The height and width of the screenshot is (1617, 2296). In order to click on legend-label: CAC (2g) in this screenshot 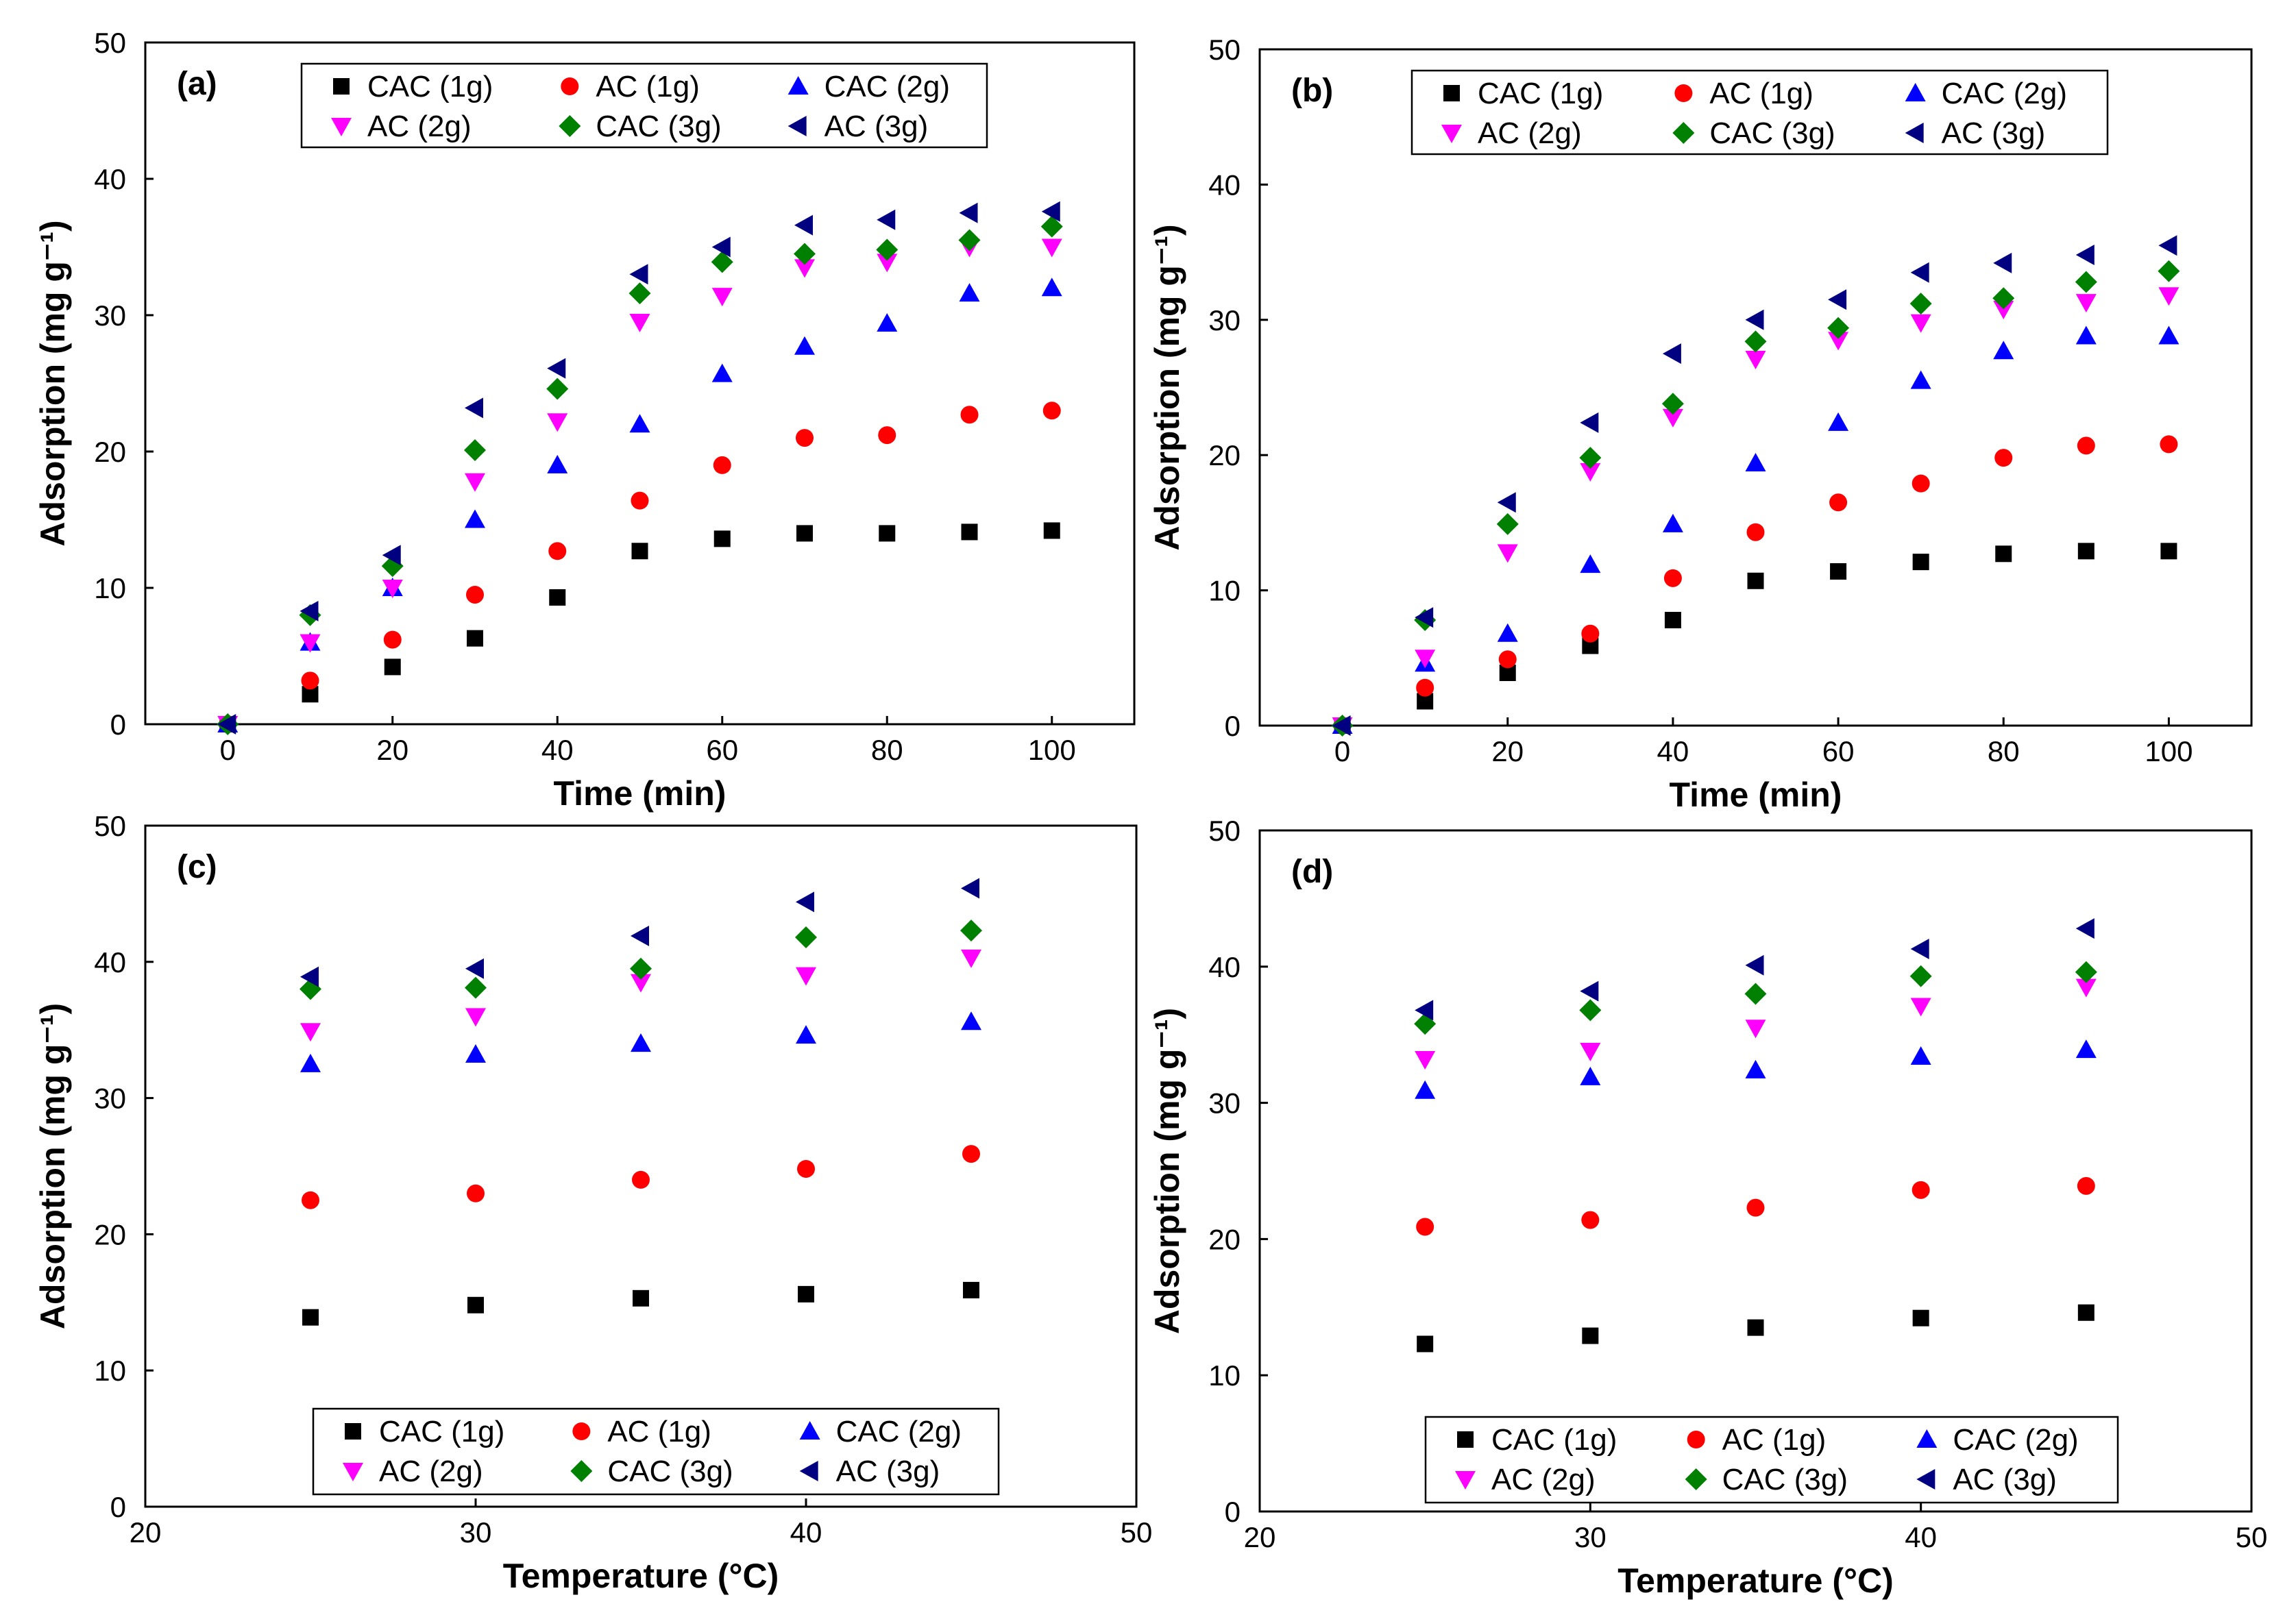, I will do `click(2016, 1440)`.